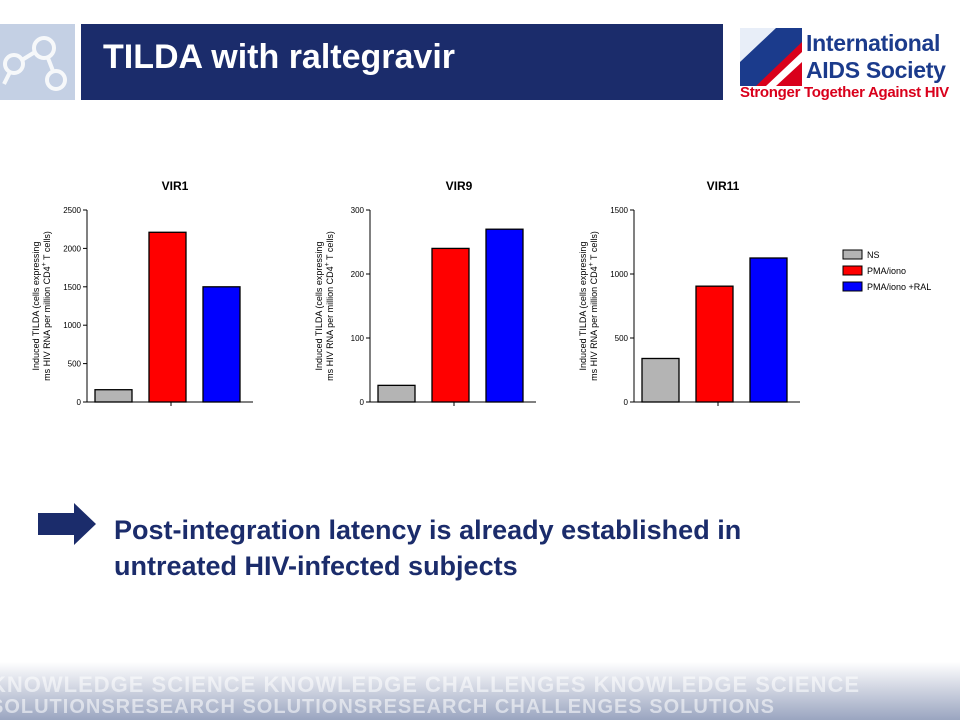 This screenshot has height=720, width=960. Describe the element at coordinates (358, 338) in the screenshot. I see `y-tick-label: 100` at that location.